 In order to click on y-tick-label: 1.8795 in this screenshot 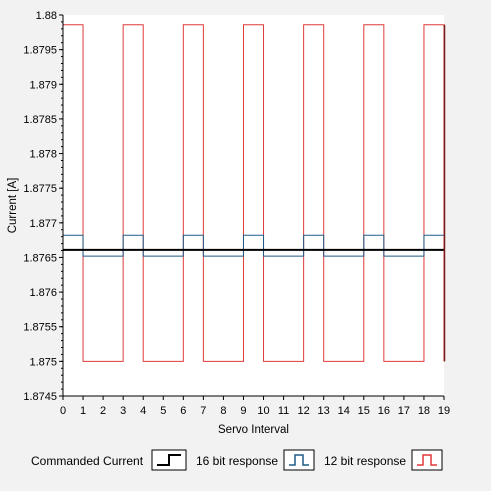, I will do `click(40, 51)`.